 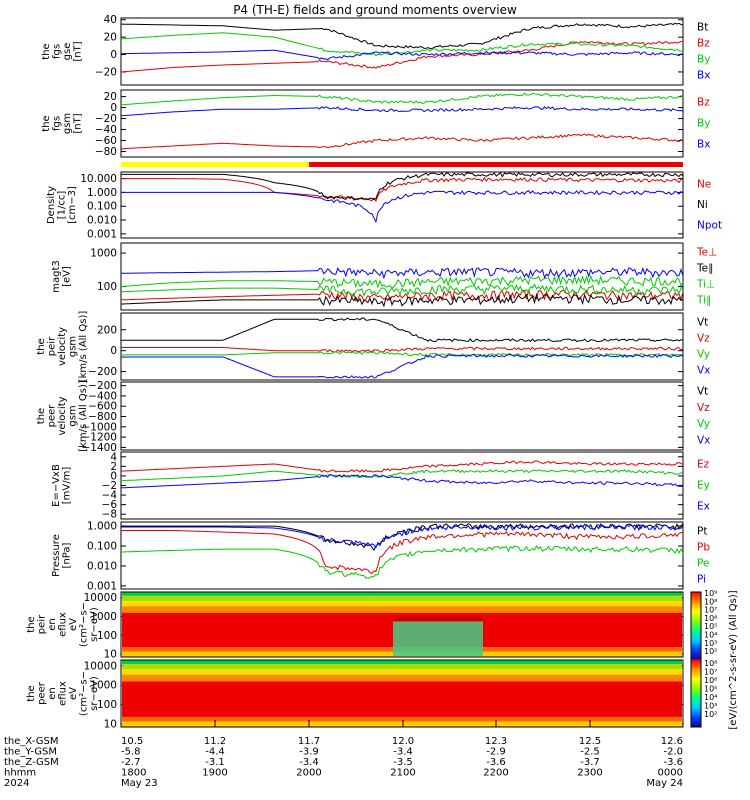 I want to click on status-bar-yellow, so click(x=215, y=164).